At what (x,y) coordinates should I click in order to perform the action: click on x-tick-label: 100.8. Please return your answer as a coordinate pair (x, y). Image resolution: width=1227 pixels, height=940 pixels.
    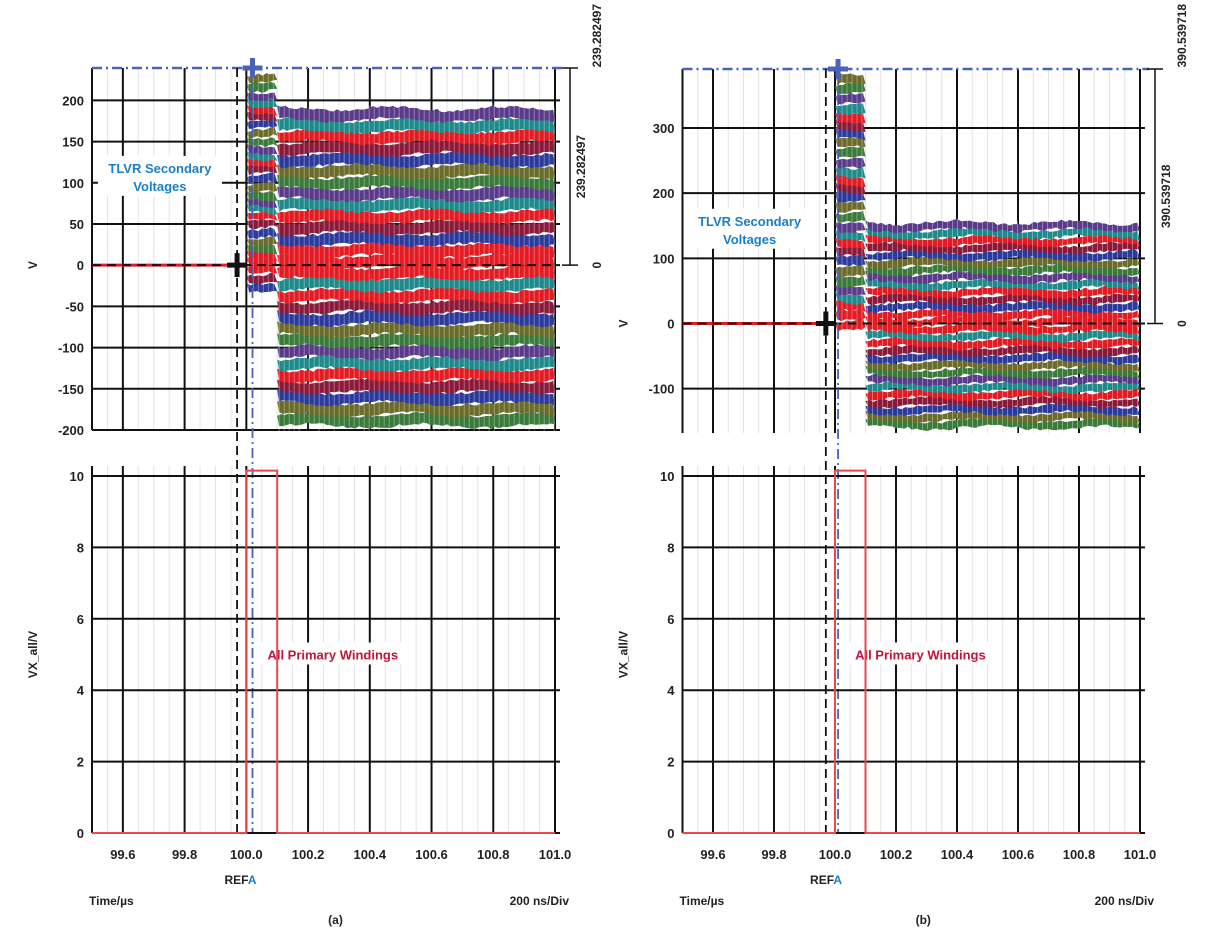
    Looking at the image, I should click on (493, 854).